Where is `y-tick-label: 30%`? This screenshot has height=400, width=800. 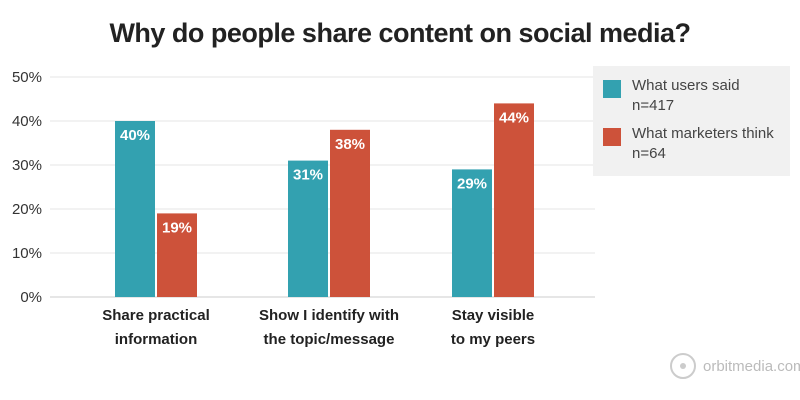
y-tick-label: 30% is located at coordinates (27, 165).